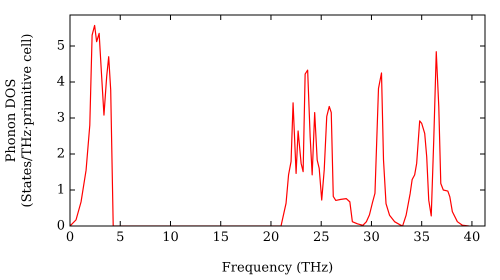 Image resolution: width=500 pixels, height=280 pixels. Describe the element at coordinates (472, 238) in the screenshot. I see `x-tick-label: 40` at that location.